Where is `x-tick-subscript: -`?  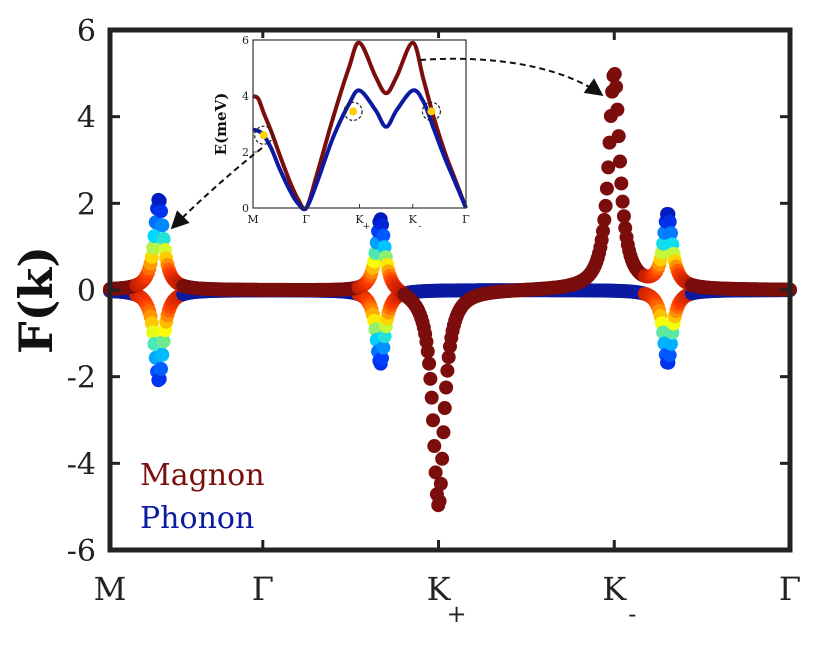 x-tick-subscript: - is located at coordinates (632, 614).